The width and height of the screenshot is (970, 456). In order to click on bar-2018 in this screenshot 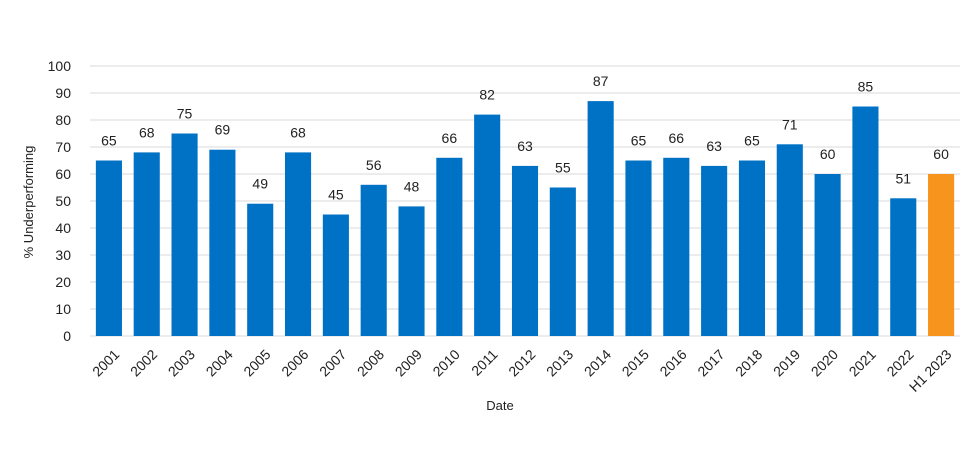, I will do `click(752, 248)`.